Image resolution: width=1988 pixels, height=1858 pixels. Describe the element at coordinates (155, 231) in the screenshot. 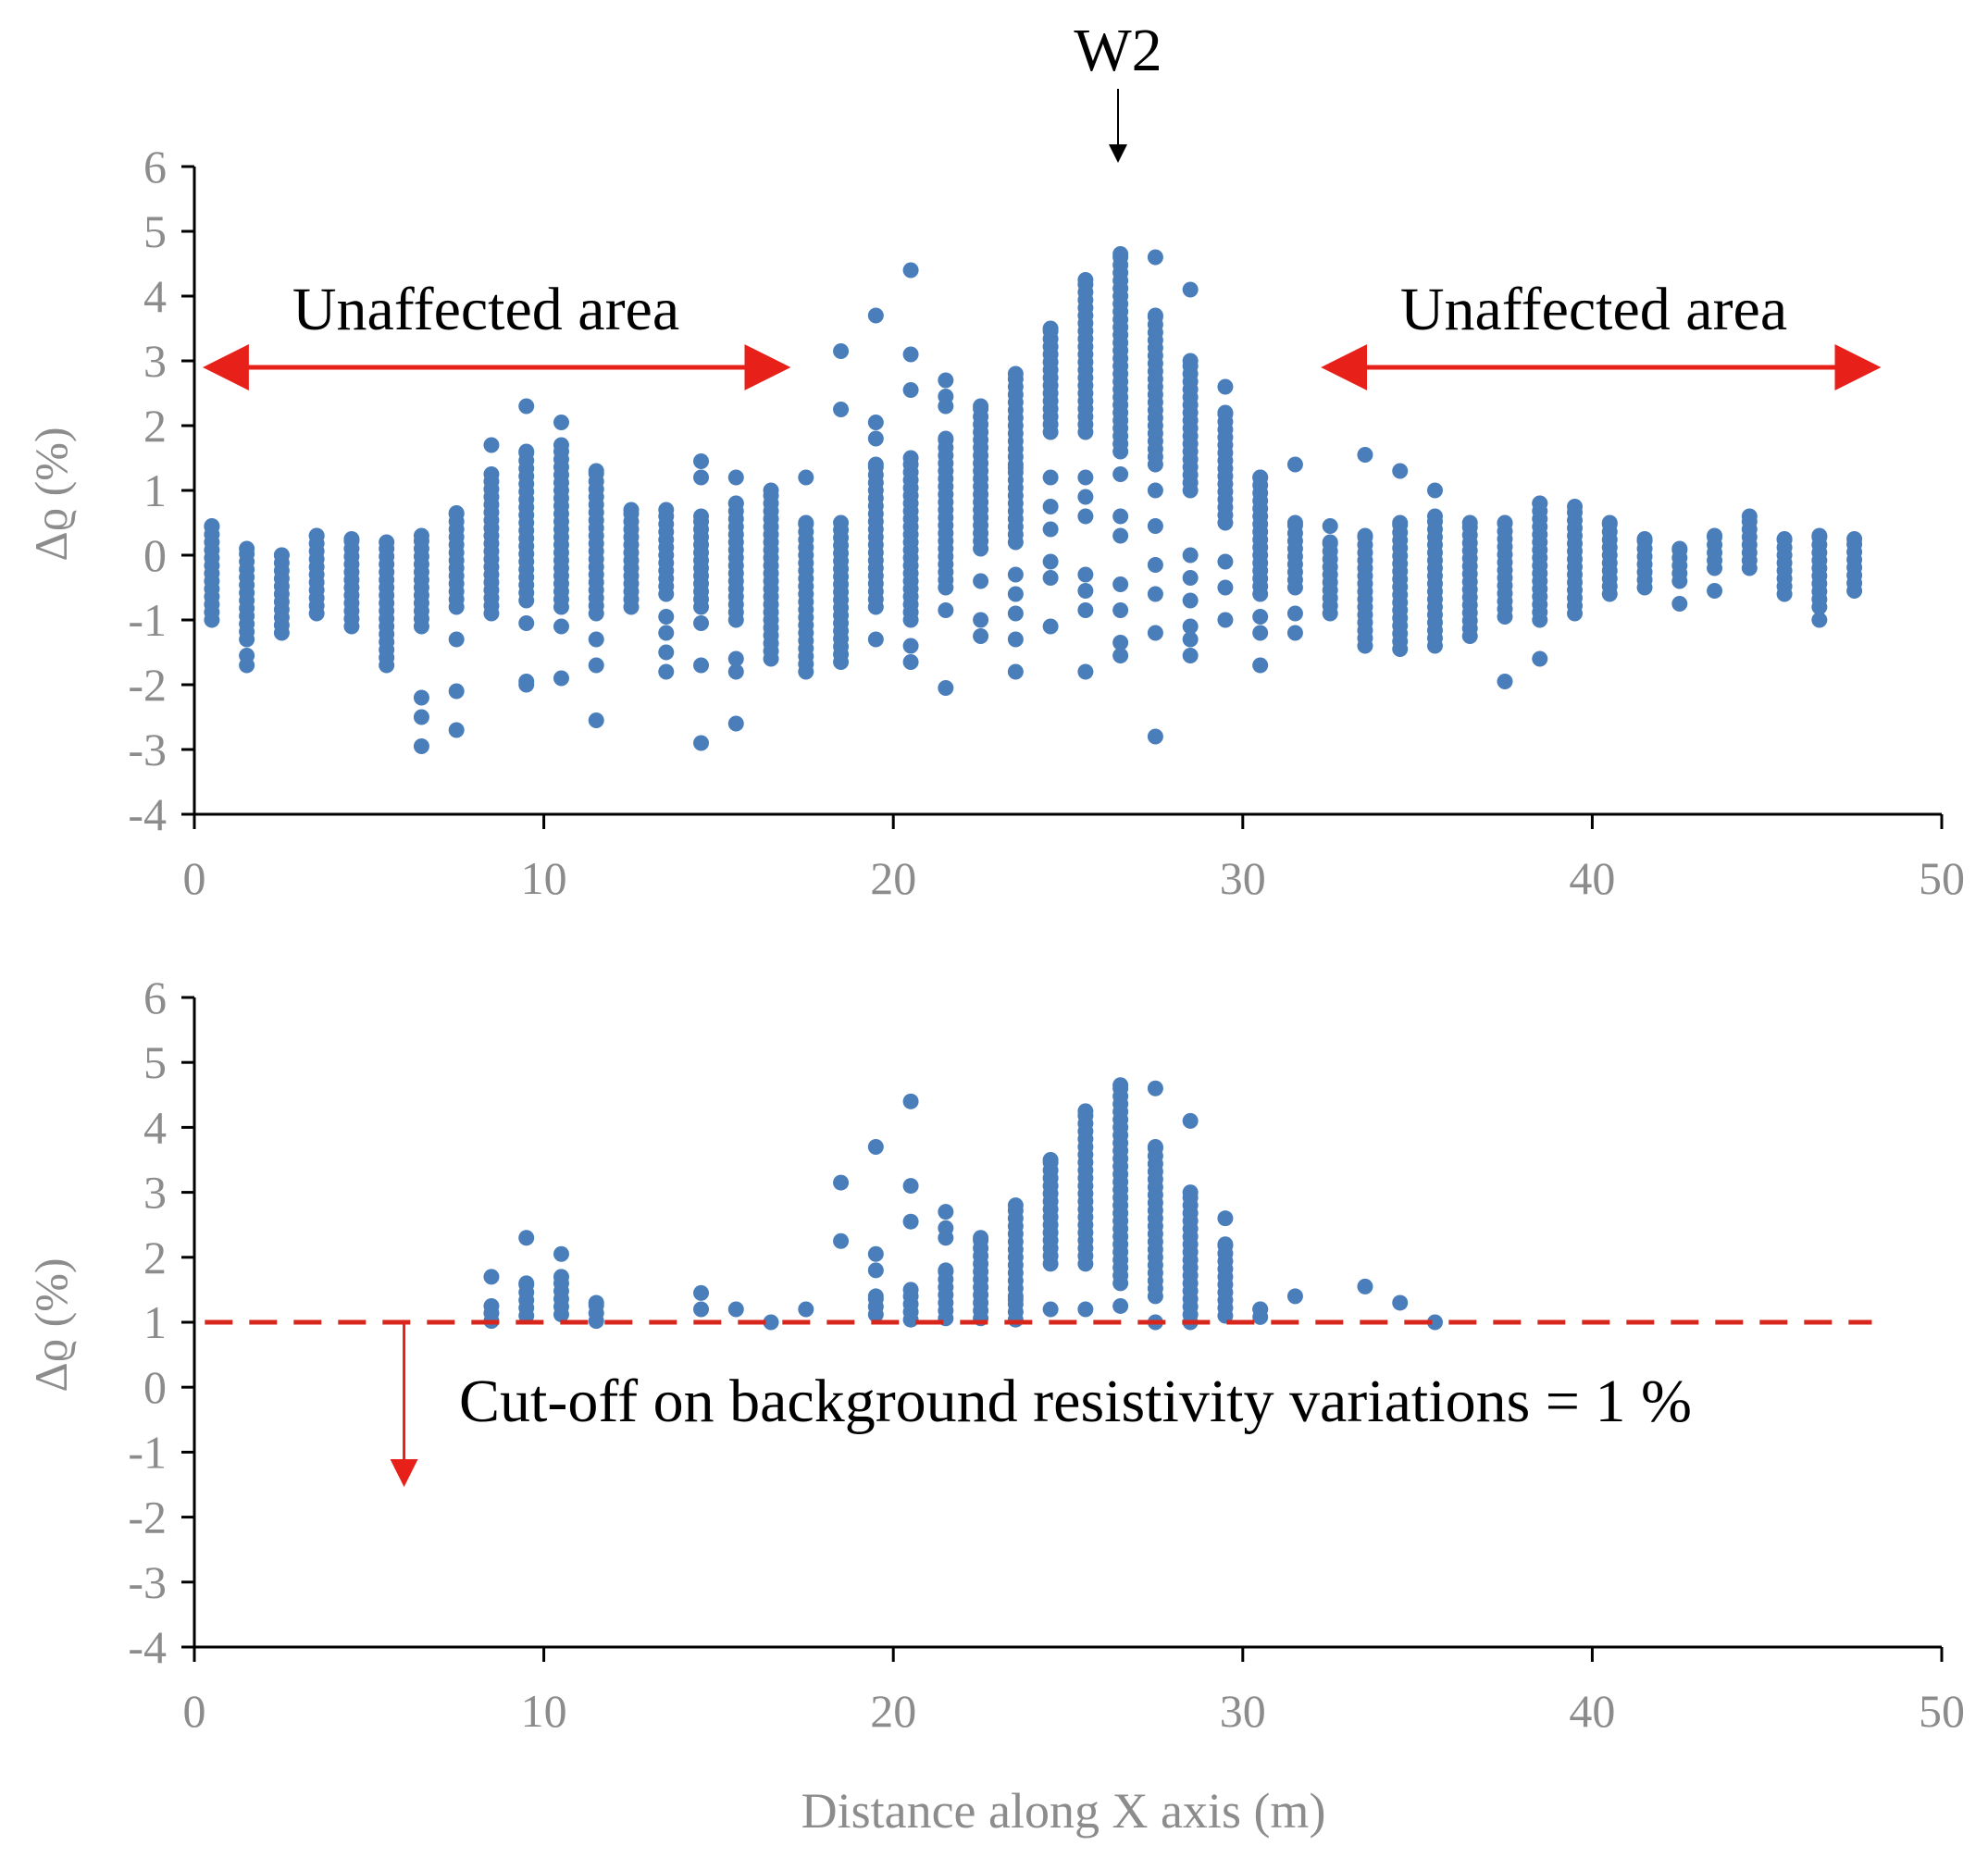

I see `top-y-tick-label: 5` at that location.